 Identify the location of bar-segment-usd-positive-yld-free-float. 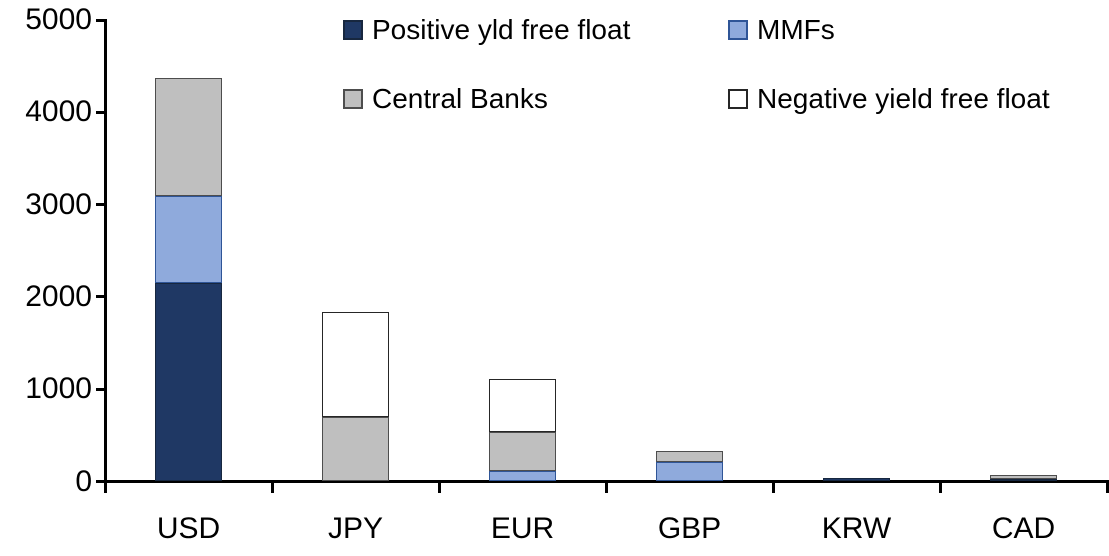
(188, 382).